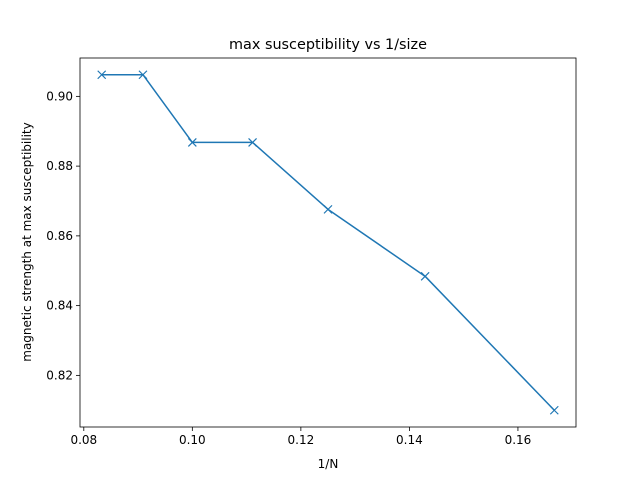 This screenshot has height=484, width=640. What do you see at coordinates (59, 96) in the screenshot?
I see `y-tick-label: 0.90` at bounding box center [59, 96].